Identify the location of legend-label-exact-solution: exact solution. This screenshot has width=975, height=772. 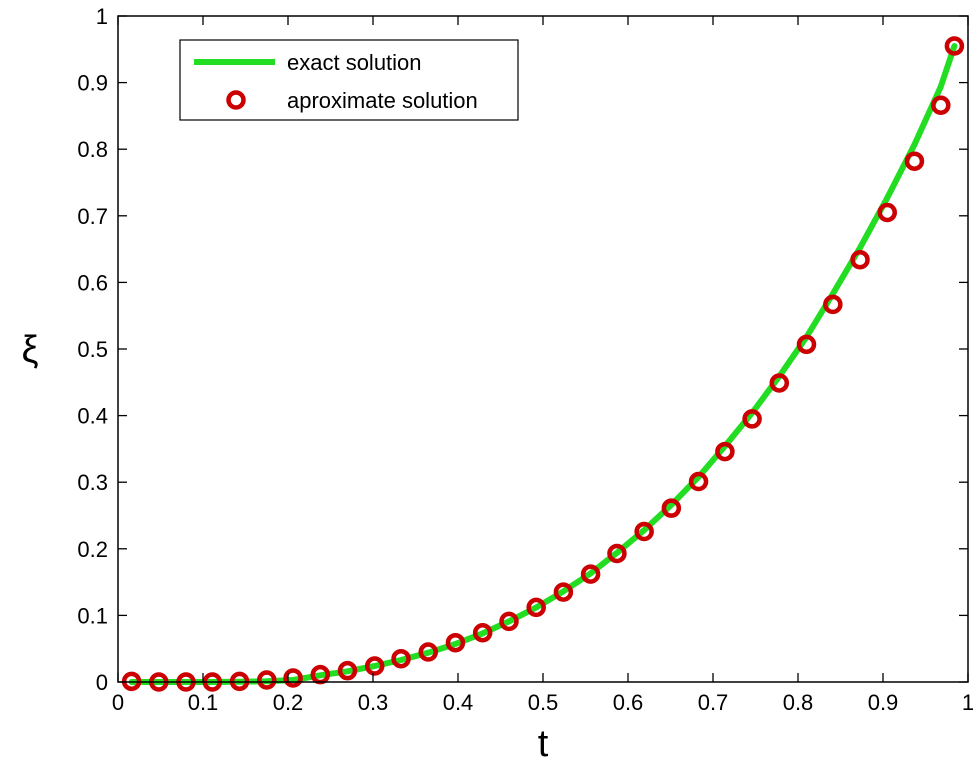
(354, 62).